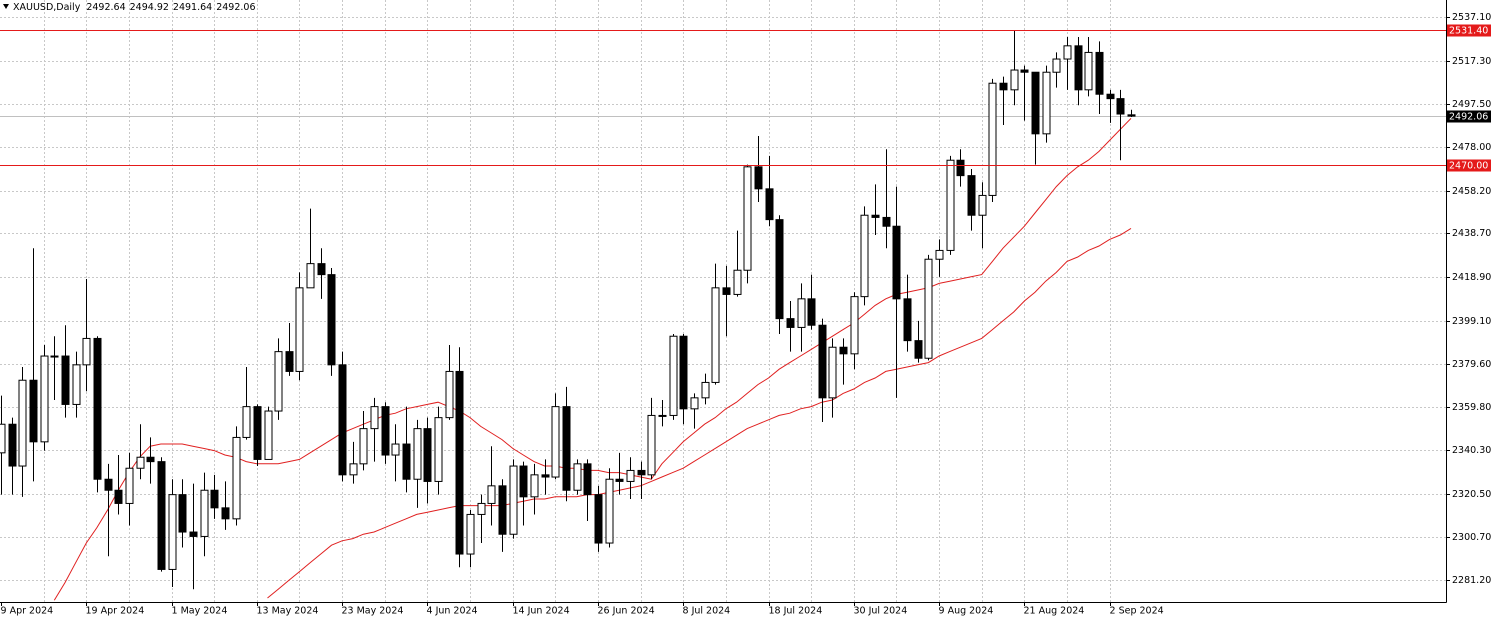 This screenshot has width=1492, height=619. Describe the element at coordinates (626, 611) in the screenshot. I see `x-tick-label: 26 Jun 2024` at that location.